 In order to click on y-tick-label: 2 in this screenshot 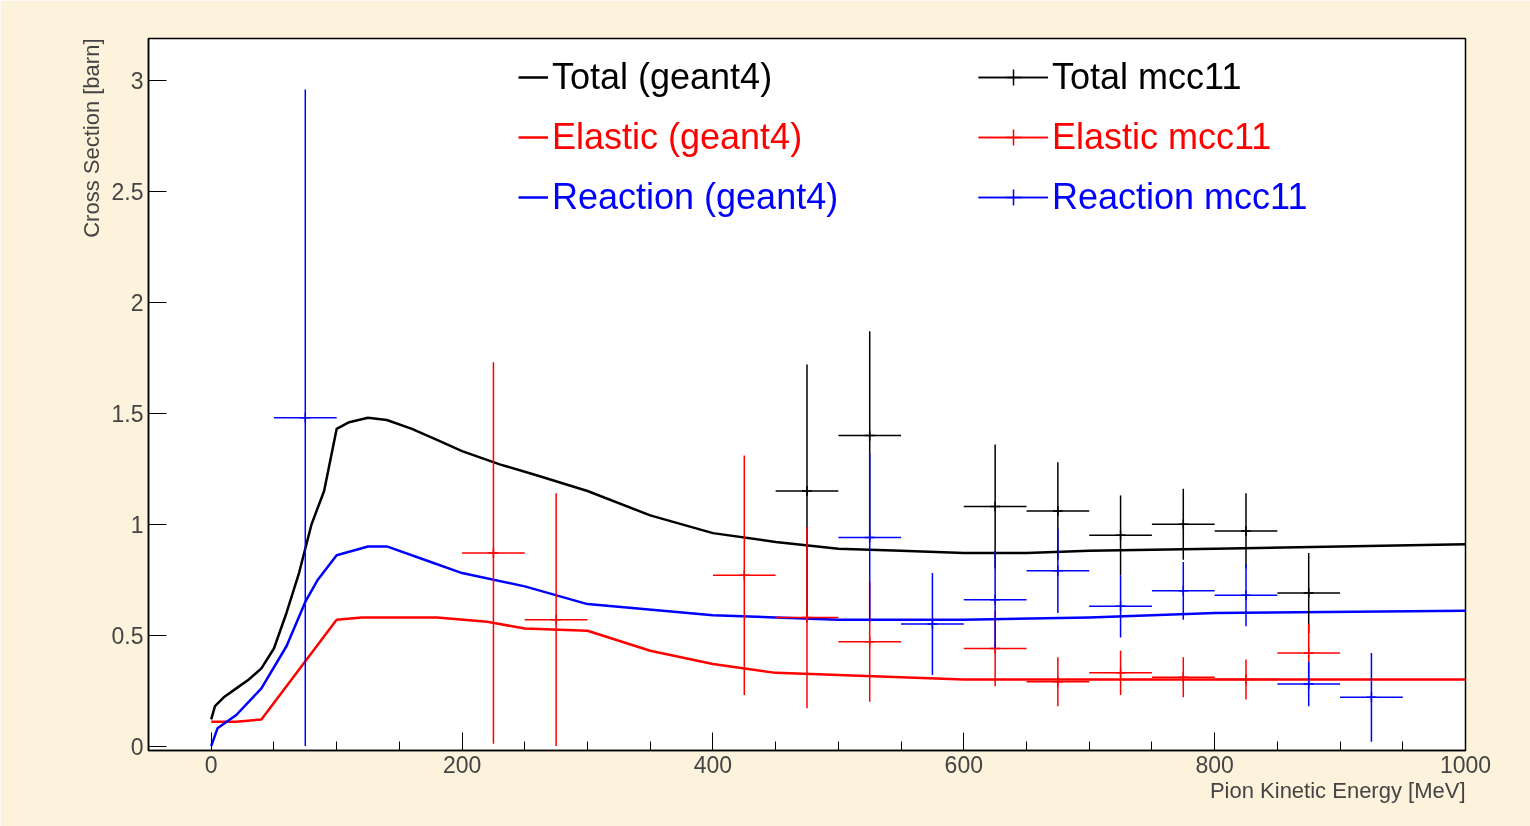, I will do `click(137, 302)`.